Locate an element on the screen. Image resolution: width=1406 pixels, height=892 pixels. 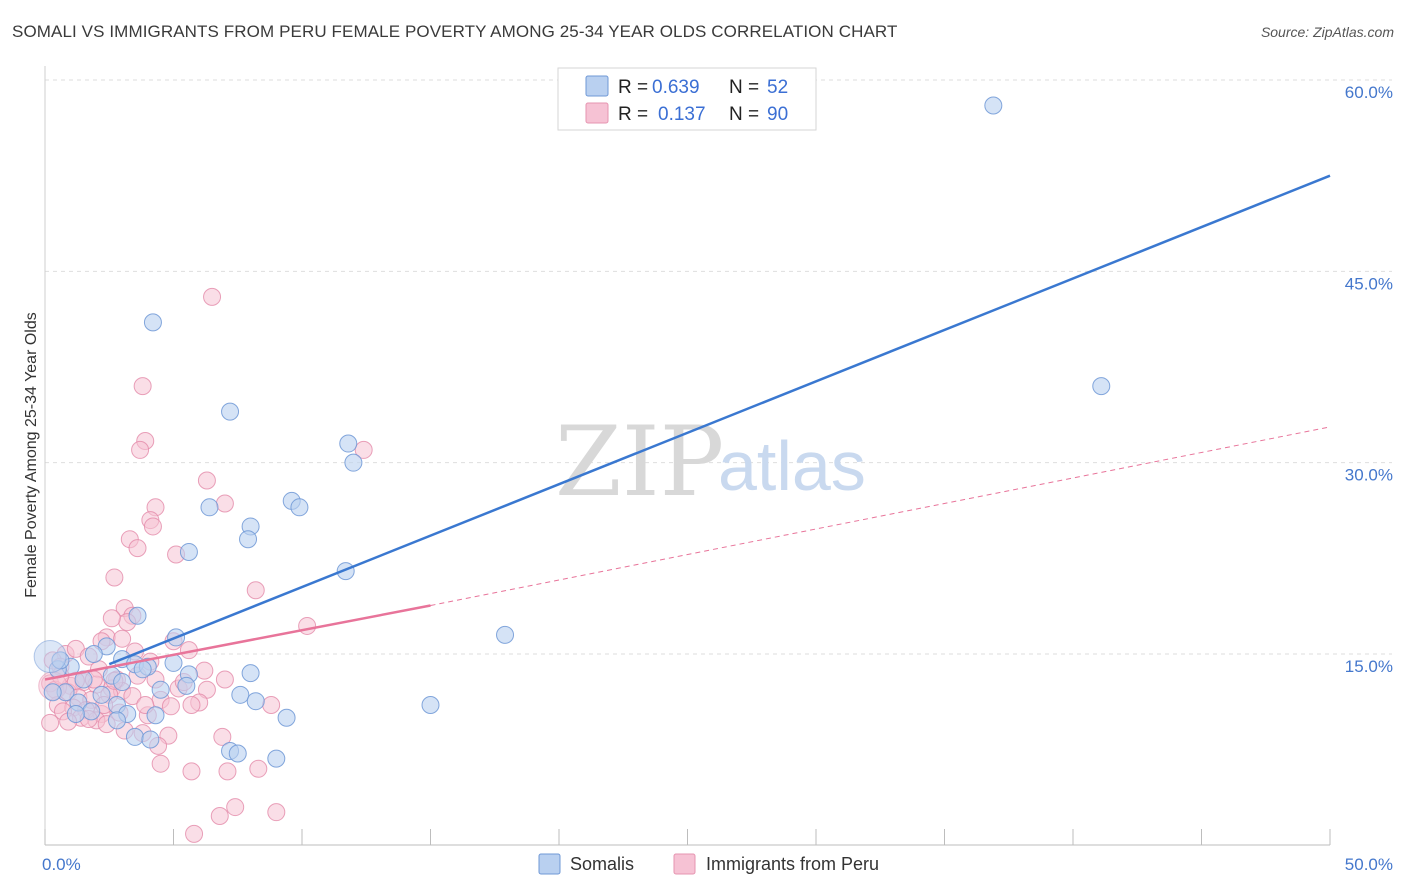
y-tick-label: 15.0% is located at coordinates (1369, 666).